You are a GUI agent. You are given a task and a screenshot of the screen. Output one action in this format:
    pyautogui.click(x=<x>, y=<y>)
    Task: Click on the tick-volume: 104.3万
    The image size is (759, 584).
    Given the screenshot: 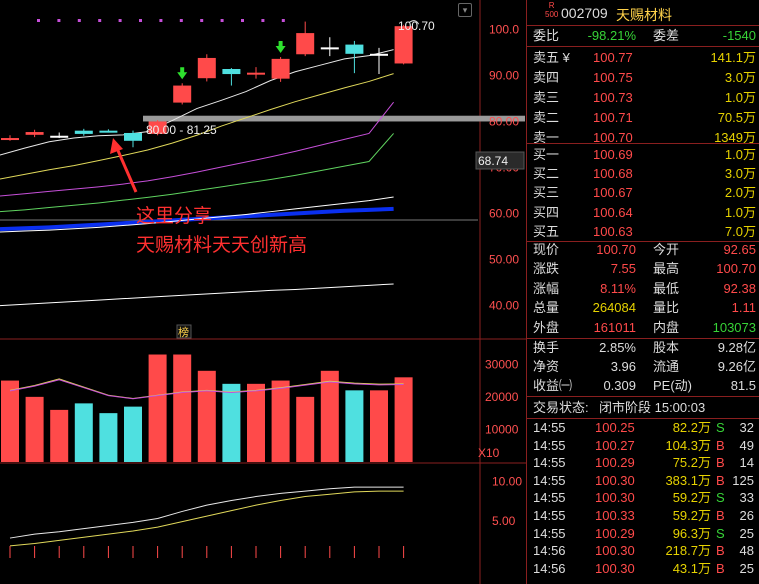 What is the action you would take?
    pyautogui.click(x=688, y=445)
    